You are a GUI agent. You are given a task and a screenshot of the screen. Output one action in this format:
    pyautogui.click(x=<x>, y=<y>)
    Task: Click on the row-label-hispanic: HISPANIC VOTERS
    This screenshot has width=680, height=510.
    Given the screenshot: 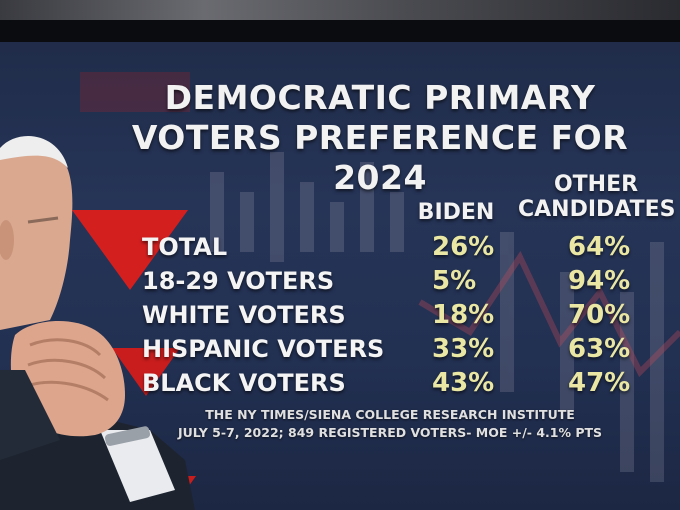 What is the action you would take?
    pyautogui.click(x=263, y=349)
    